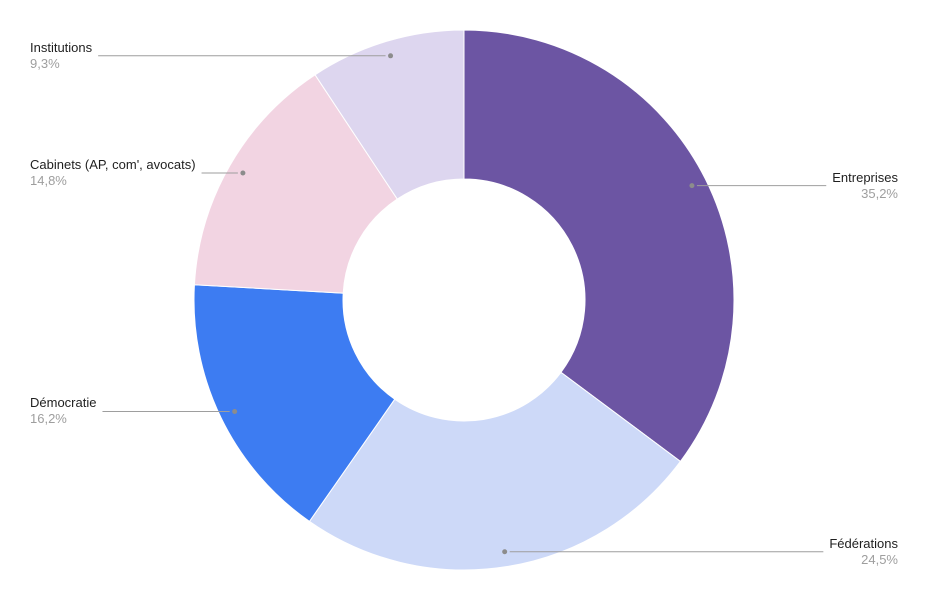  What do you see at coordinates (865, 177) in the screenshot?
I see `slice-label: Entreprises` at bounding box center [865, 177].